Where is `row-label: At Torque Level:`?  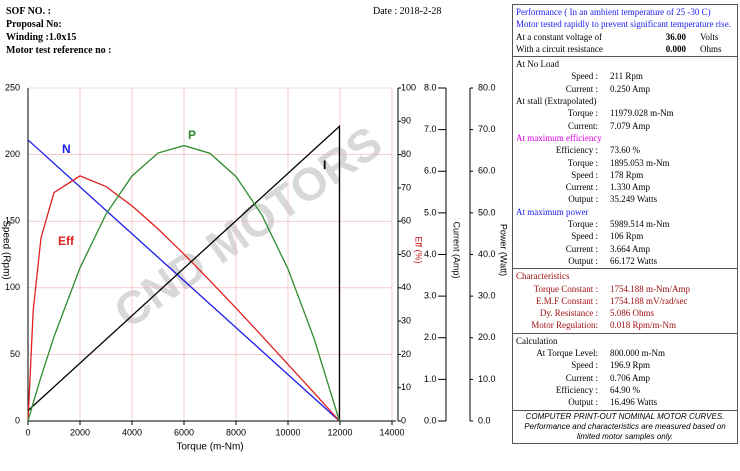
row-label: At Torque Level: is located at coordinates (567, 353).